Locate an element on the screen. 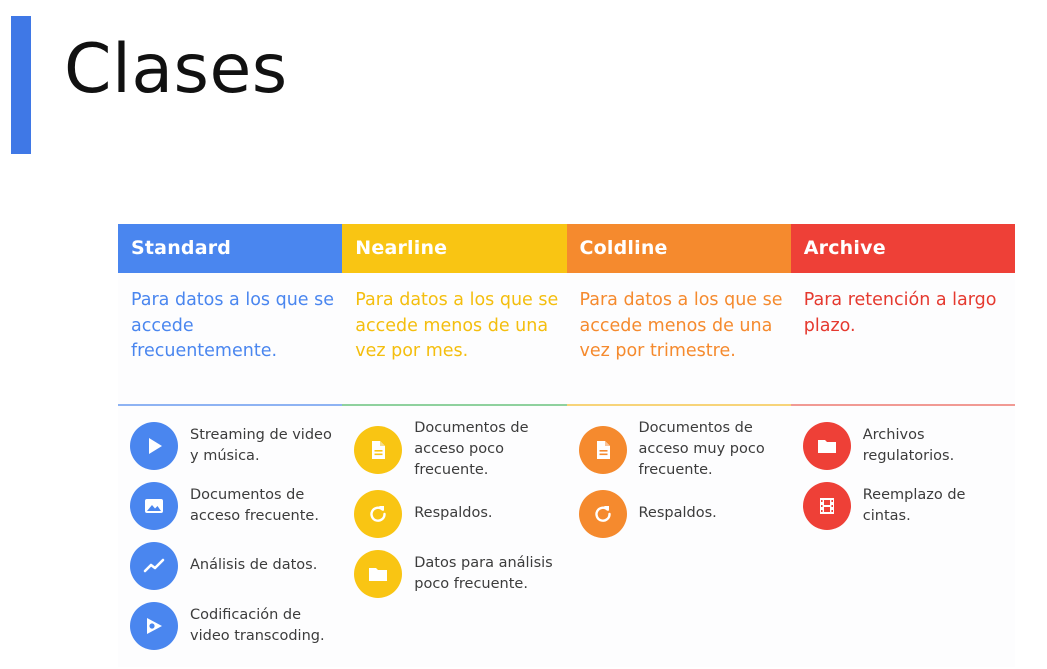  item-label: Documentos de acceso poco frecuente. is located at coordinates (471, 449).